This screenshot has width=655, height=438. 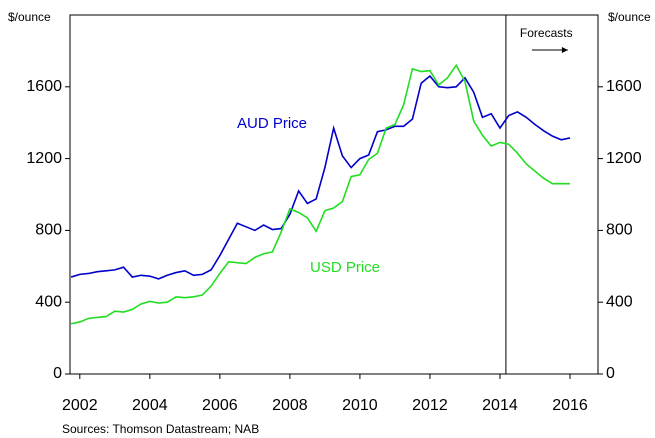 I want to click on forecast-arrowhead, so click(x=564, y=50).